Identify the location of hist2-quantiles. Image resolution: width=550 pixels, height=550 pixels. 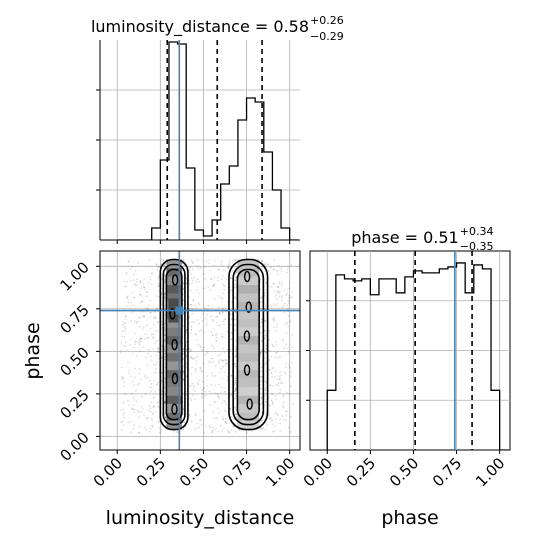
(413, 350).